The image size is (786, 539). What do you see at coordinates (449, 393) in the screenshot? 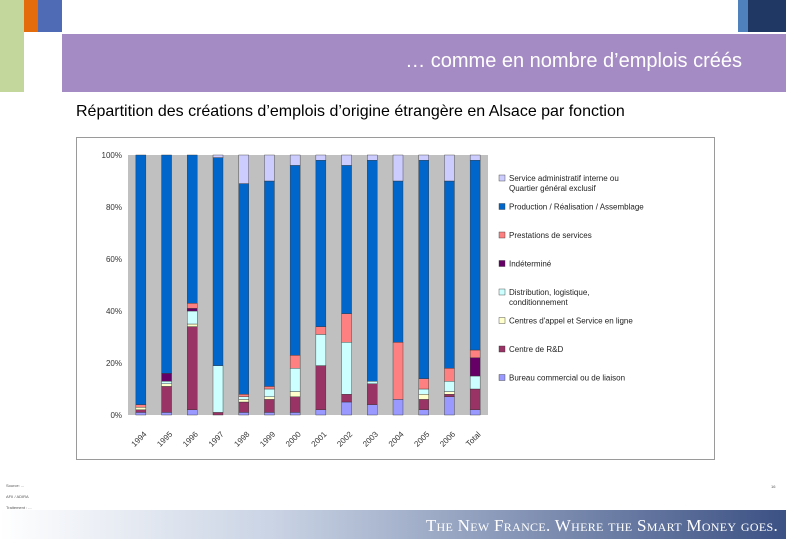
I see `bar-segment-2006-s2` at bounding box center [449, 393].